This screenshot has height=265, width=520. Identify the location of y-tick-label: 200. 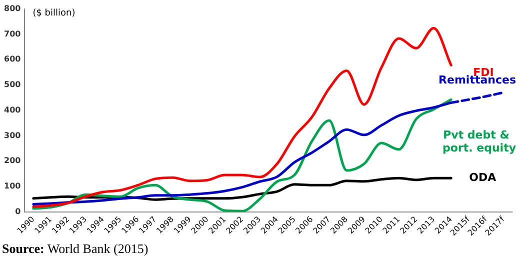
(13, 161).